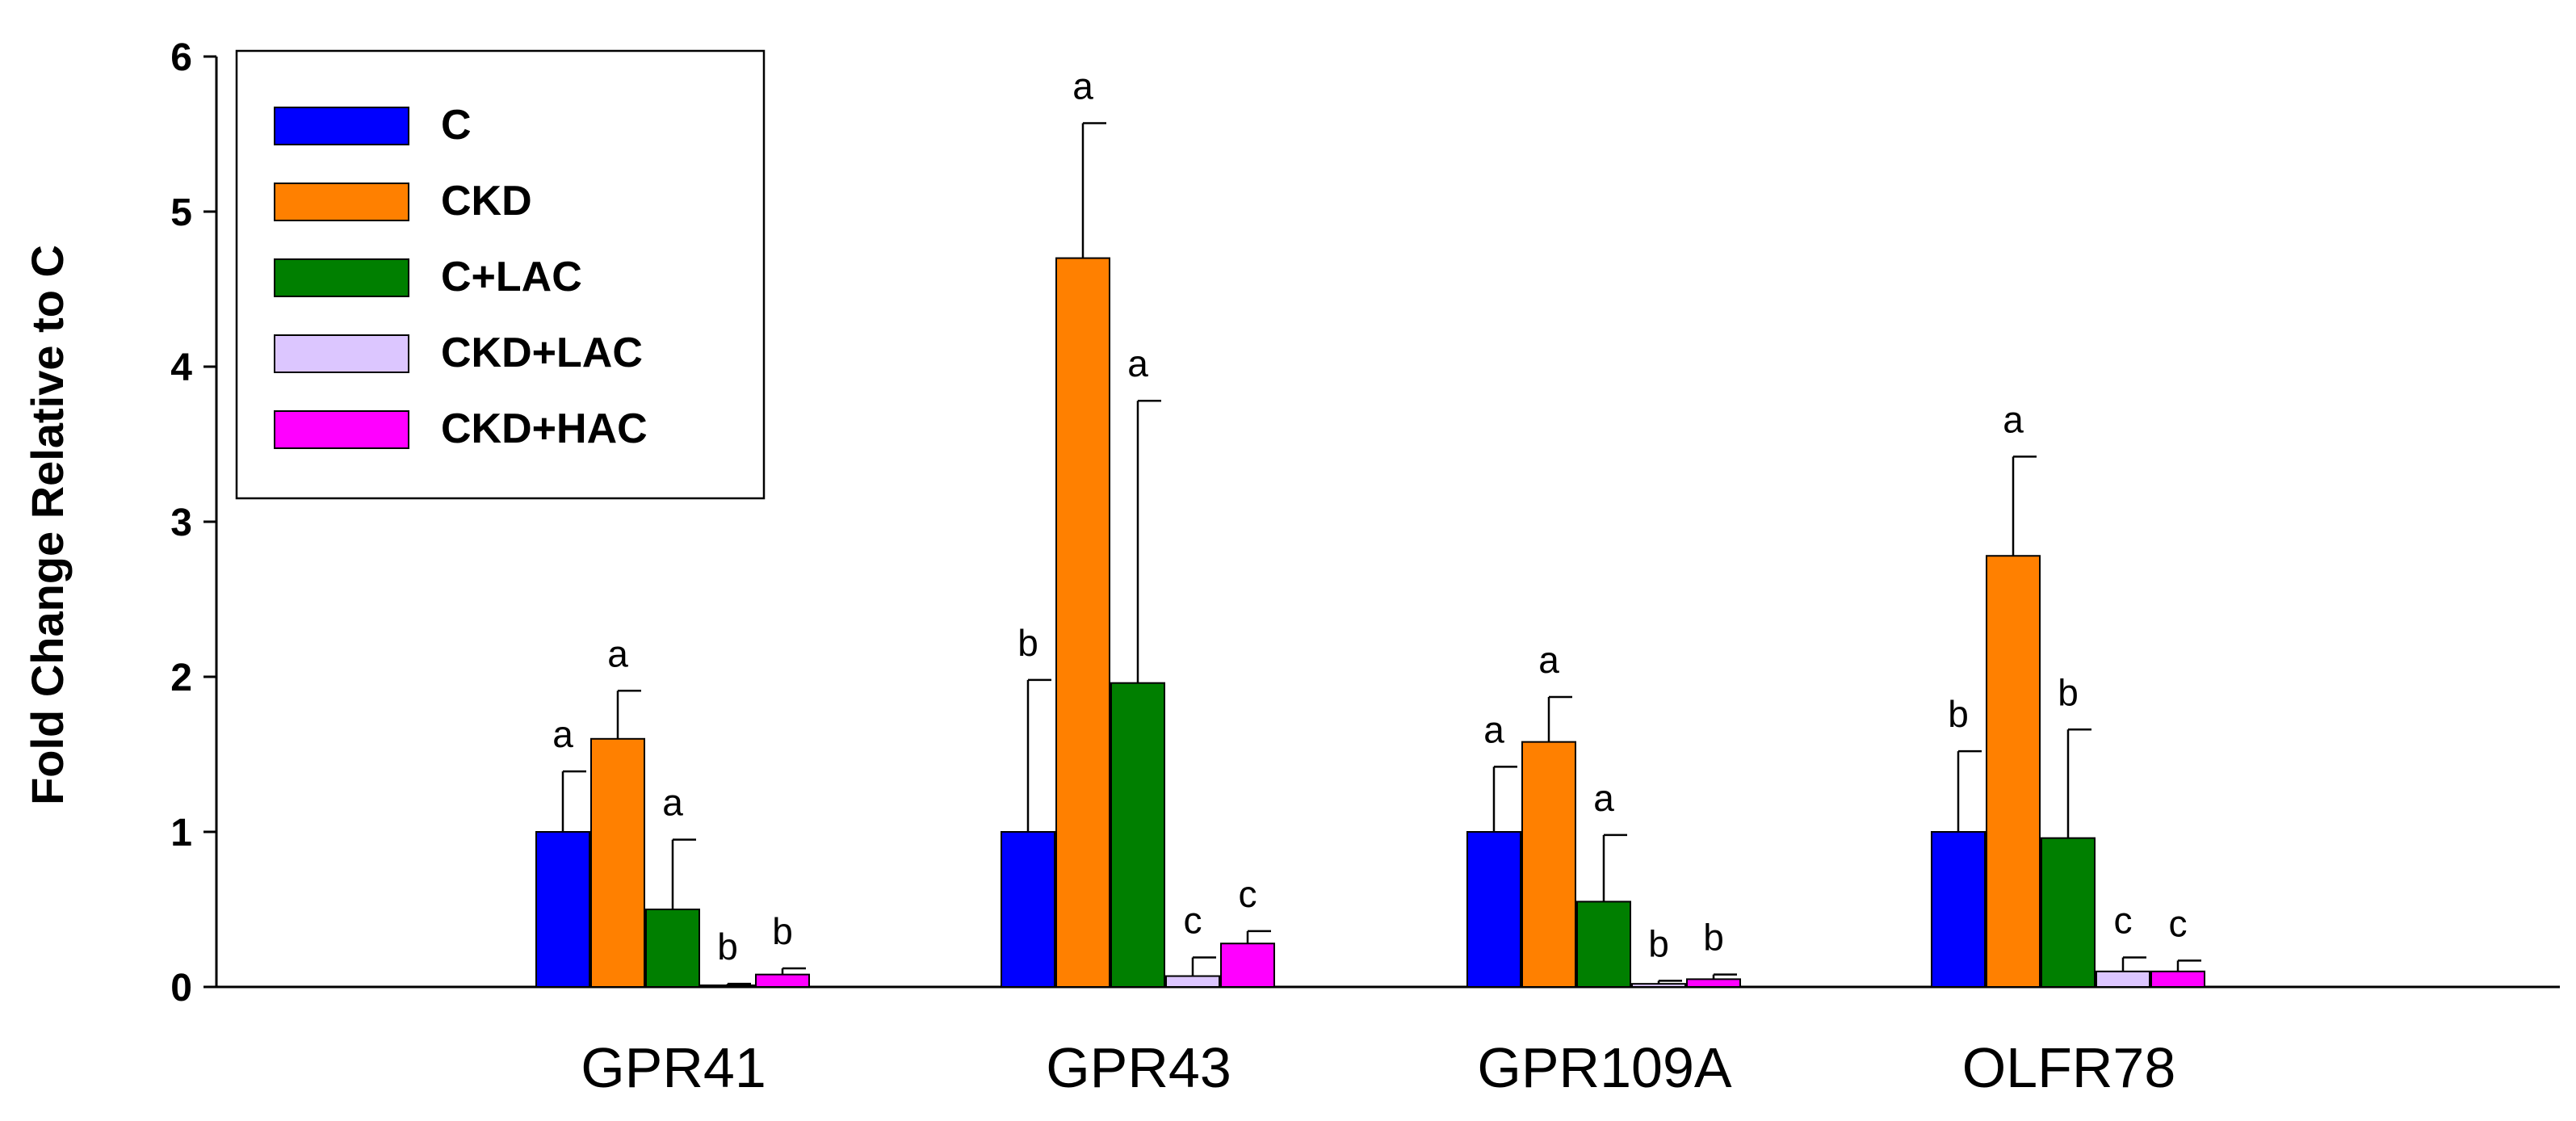  I want to click on x-category-label: OLFR78, so click(2069, 1067).